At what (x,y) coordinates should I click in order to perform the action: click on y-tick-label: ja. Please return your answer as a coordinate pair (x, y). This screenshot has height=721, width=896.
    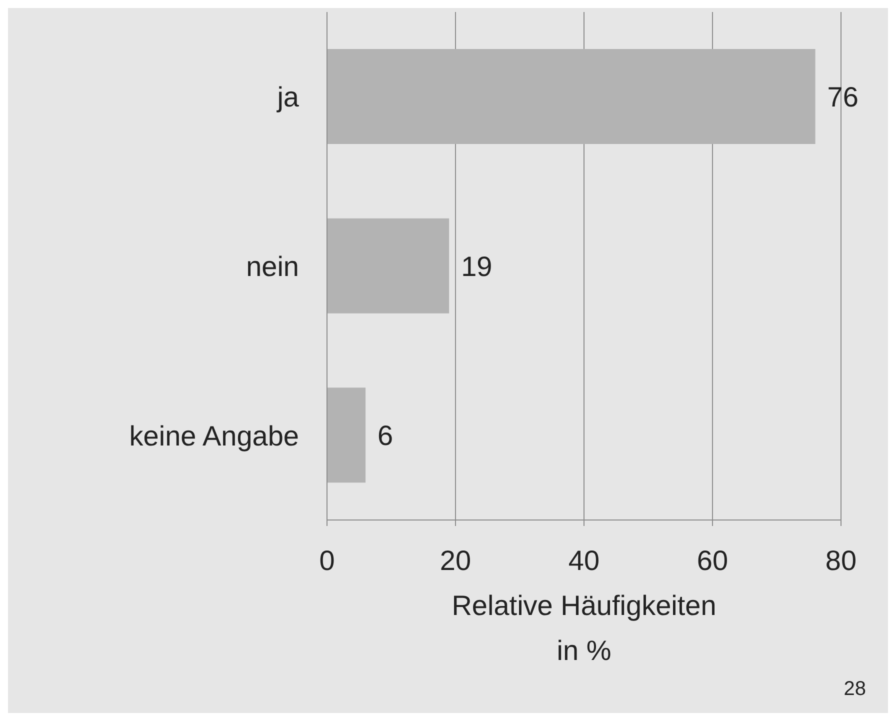
    Looking at the image, I should click on (288, 97).